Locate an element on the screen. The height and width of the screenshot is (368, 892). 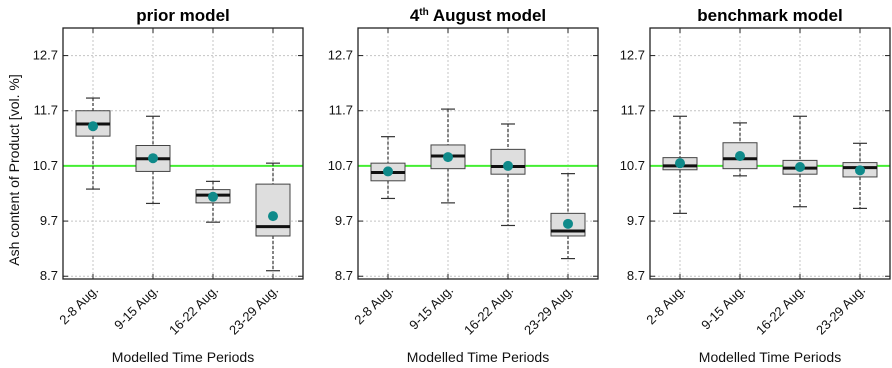
chart-title-part: benchmark model is located at coordinates (770, 15).